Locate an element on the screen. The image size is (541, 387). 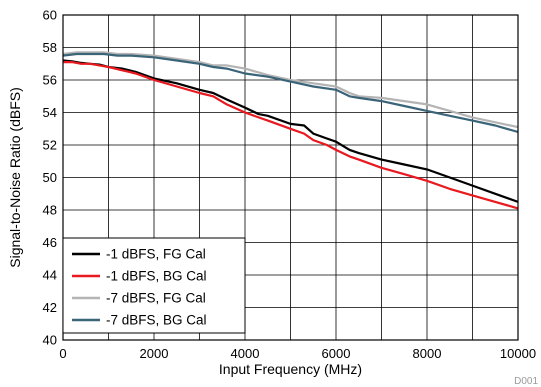
y-tick-label: 40 is located at coordinates (50, 340).